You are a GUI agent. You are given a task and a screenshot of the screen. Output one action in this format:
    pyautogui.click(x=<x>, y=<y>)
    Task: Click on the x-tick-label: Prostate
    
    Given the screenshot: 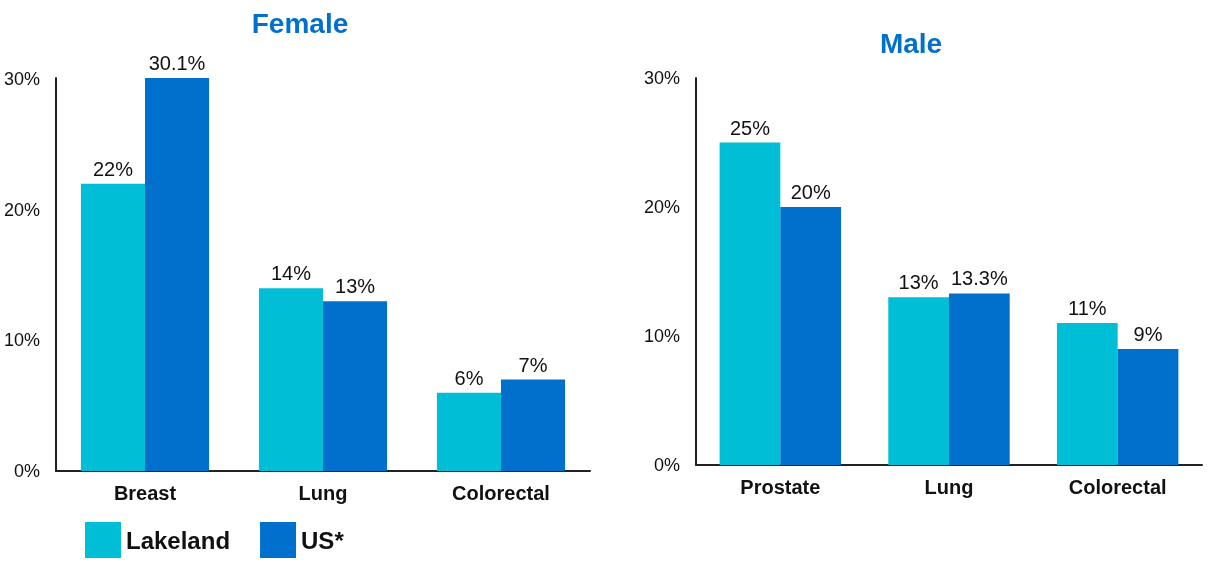 What is the action you would take?
    pyautogui.click(x=780, y=487)
    